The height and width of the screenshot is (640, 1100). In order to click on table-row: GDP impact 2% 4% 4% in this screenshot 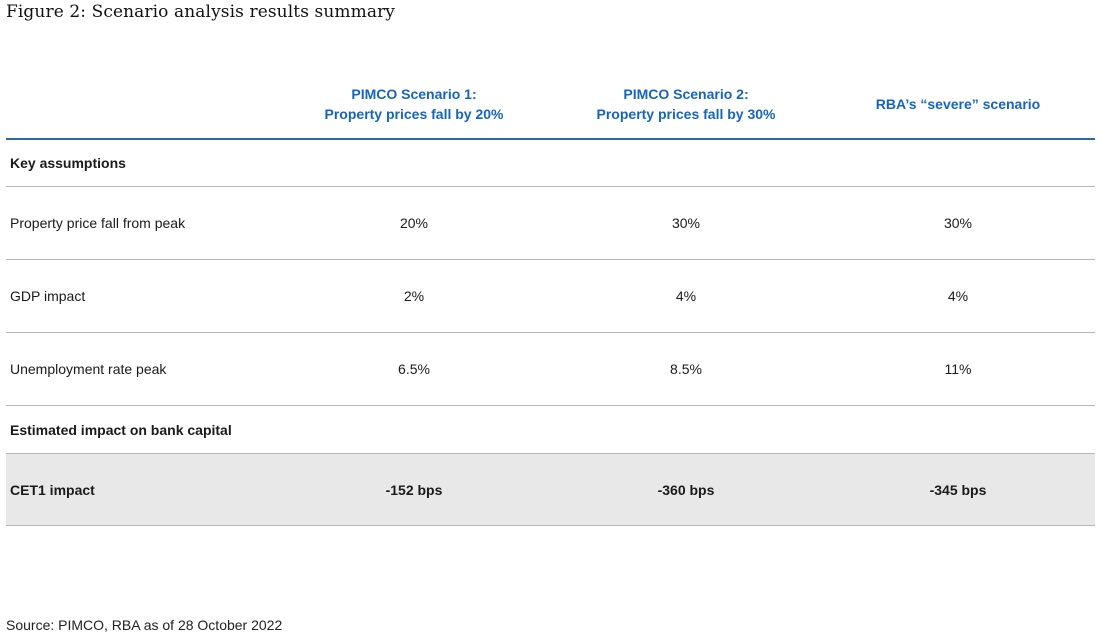, I will do `click(550, 296)`.